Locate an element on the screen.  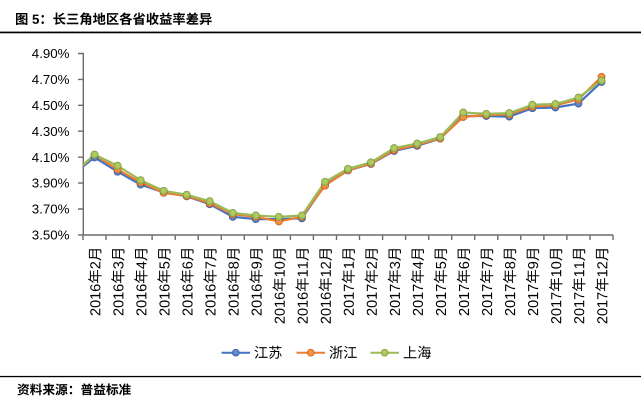
svg-text: 3.90% is located at coordinates (51, 183).